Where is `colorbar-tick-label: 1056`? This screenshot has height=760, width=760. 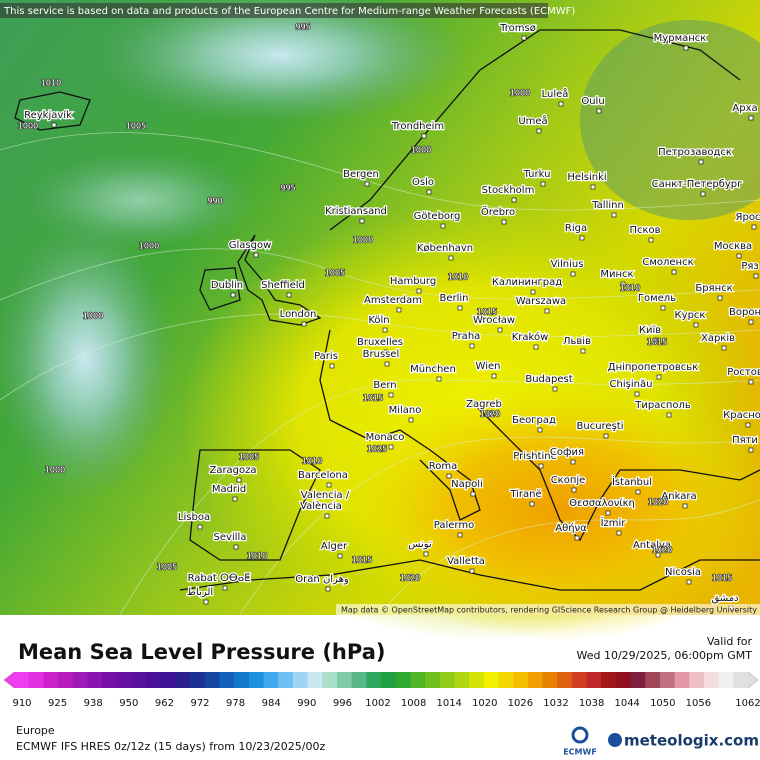 colorbar-tick-label: 1056 is located at coordinates (698, 703).